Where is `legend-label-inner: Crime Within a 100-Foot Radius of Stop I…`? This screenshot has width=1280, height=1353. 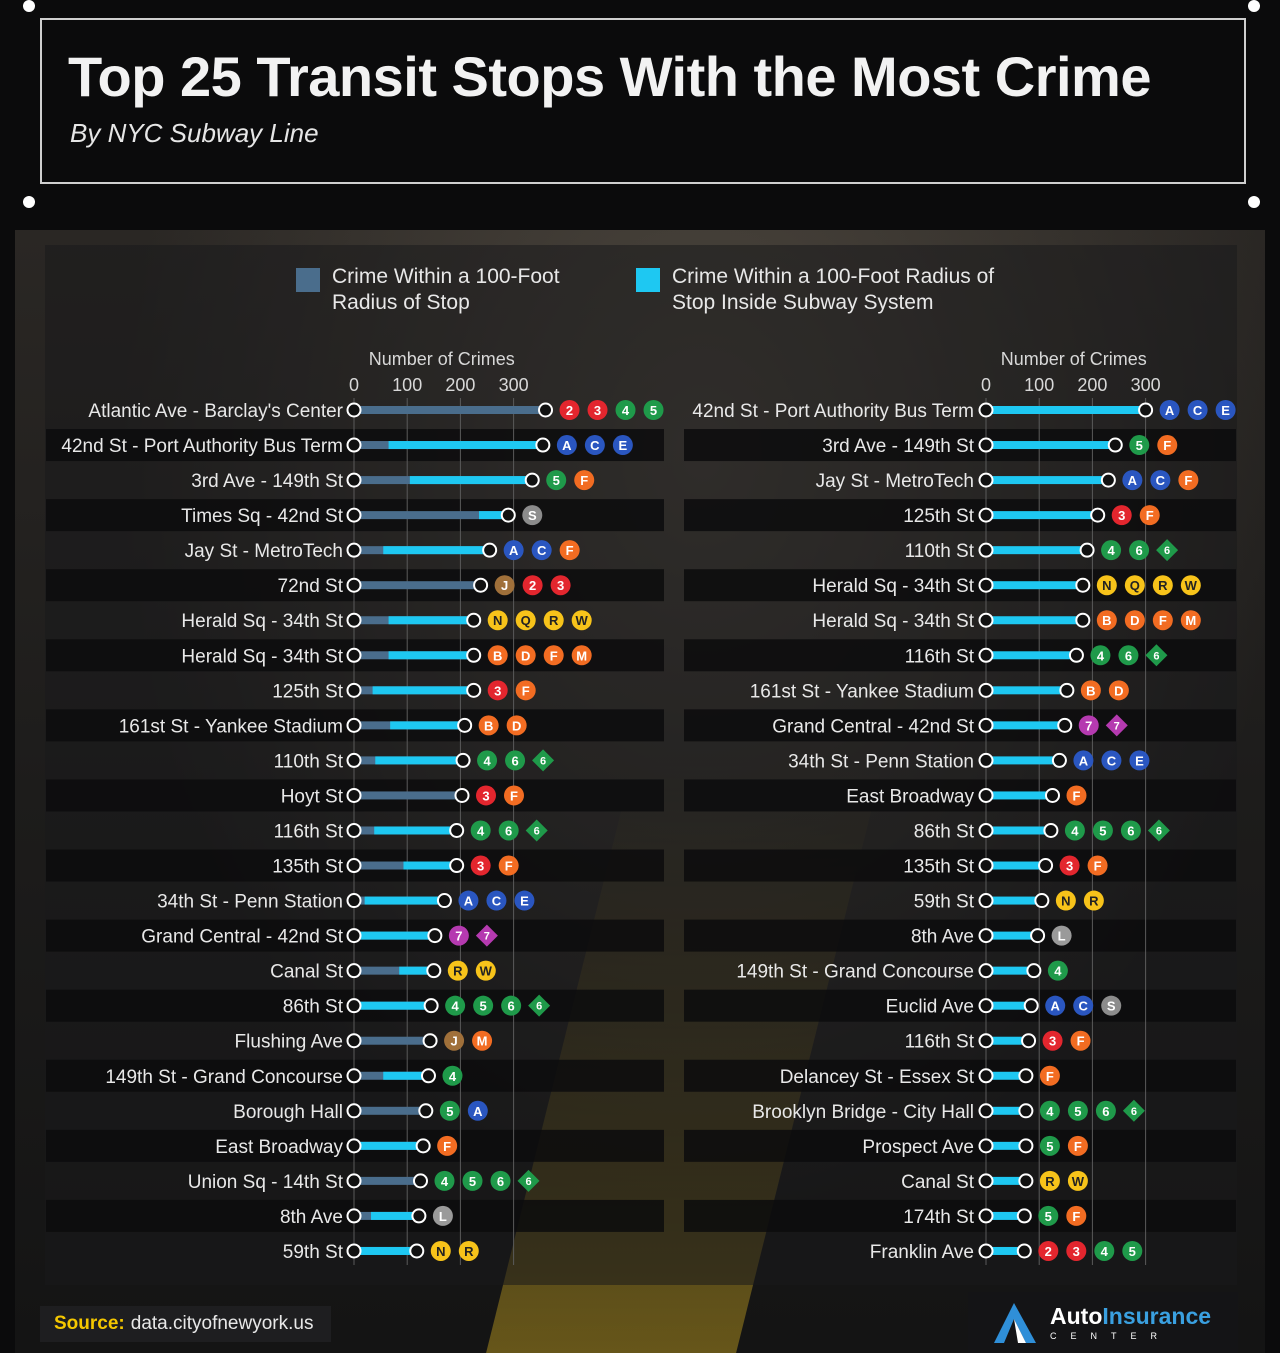 legend-label-inner: Crime Within a 100-Foot Radius of Stop I… is located at coordinates (833, 289).